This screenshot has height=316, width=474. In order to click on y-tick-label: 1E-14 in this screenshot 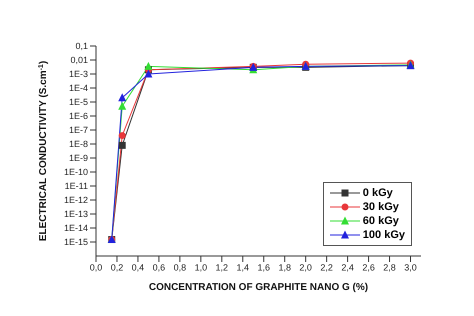, I will do `click(76, 228)`.